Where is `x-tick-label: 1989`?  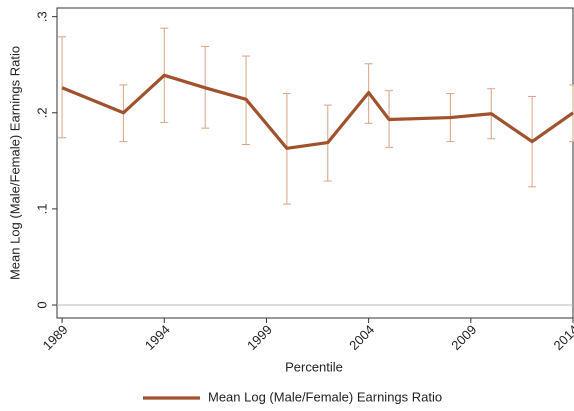
x-tick-label: 1989 is located at coordinates (55, 337).